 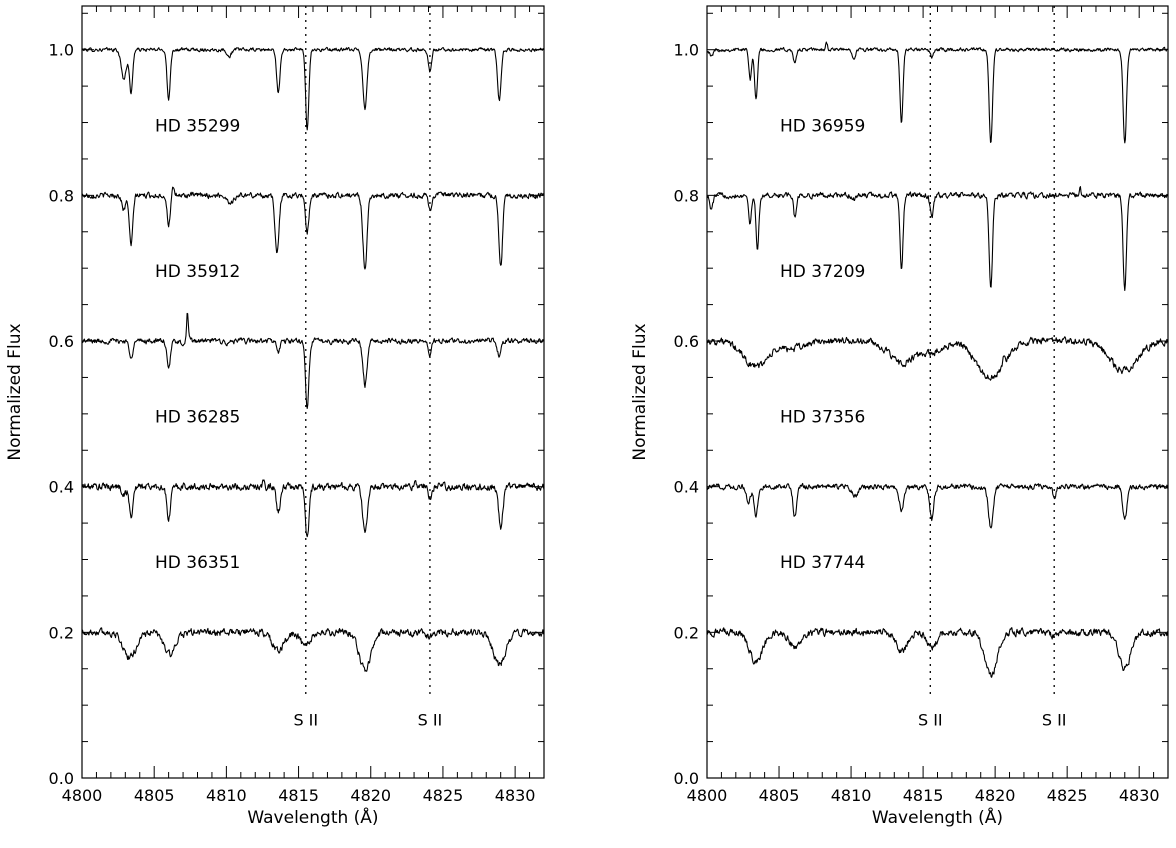 What do you see at coordinates (822, 272) in the screenshot?
I see `series-label: HD 37209` at bounding box center [822, 272].